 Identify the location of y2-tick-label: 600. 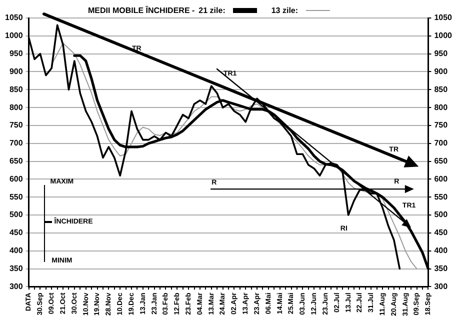
(441, 179).